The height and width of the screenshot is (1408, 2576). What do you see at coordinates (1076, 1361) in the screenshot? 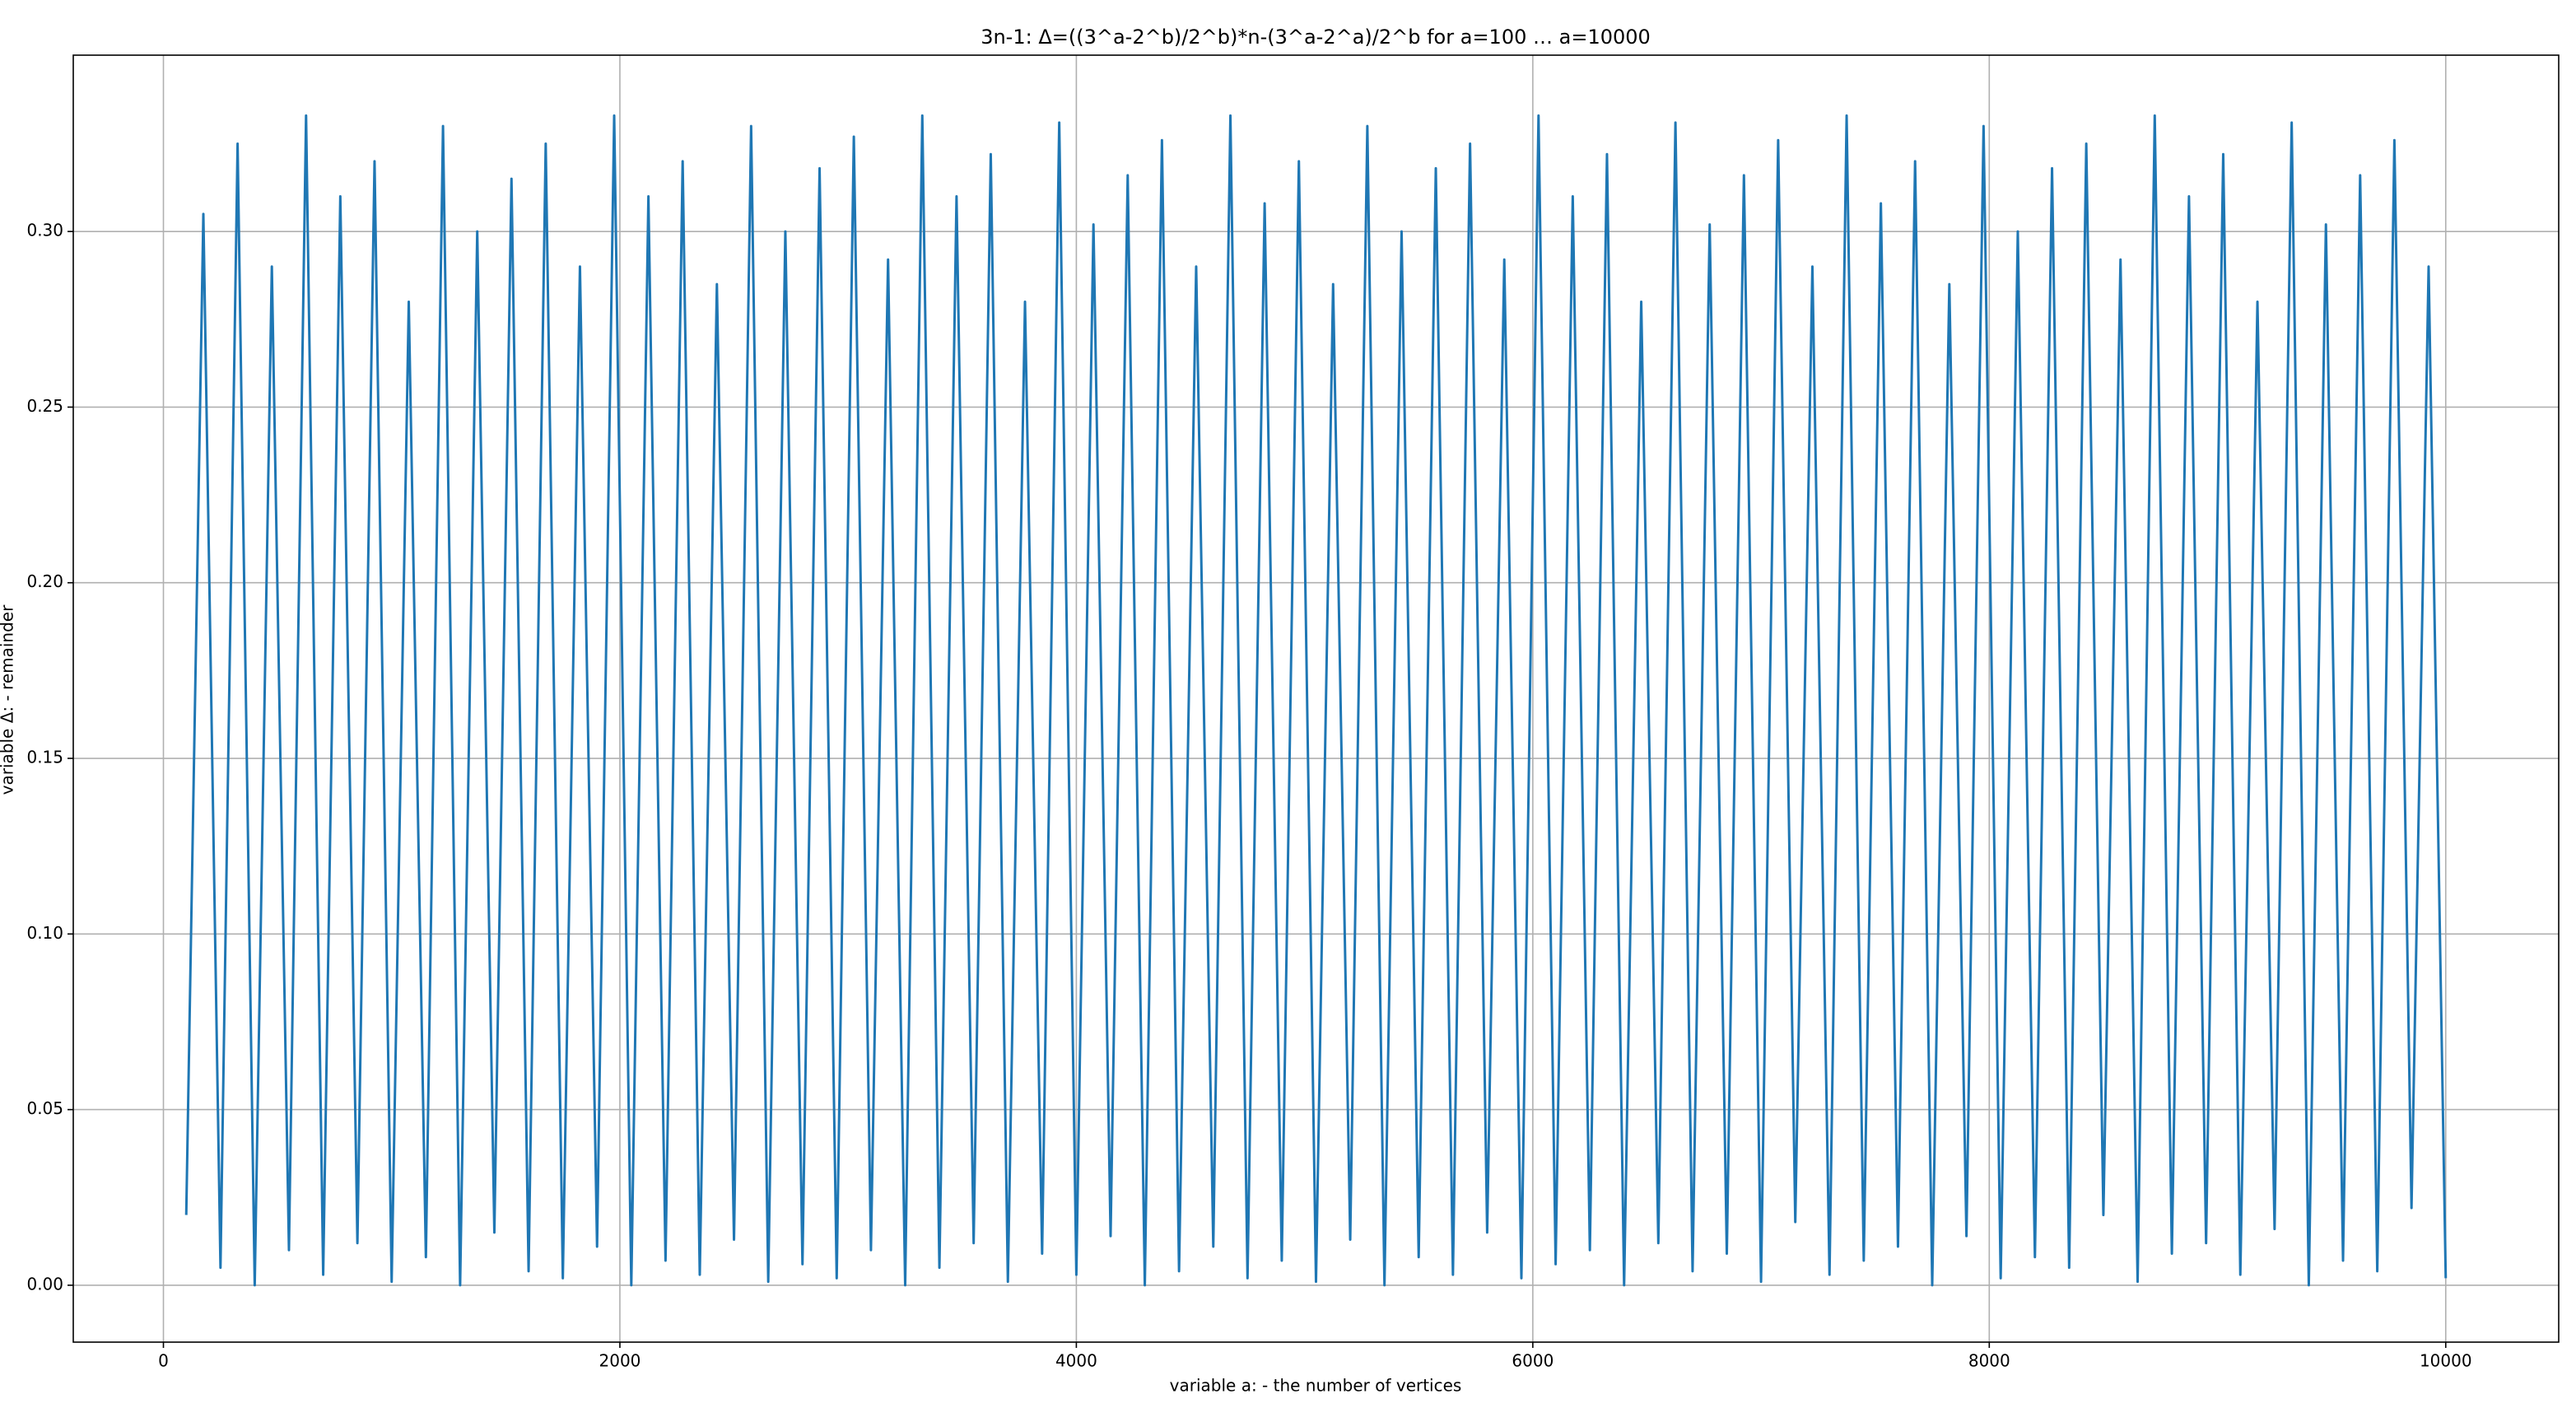
I see `x-tick-label: 4000` at bounding box center [1076, 1361].